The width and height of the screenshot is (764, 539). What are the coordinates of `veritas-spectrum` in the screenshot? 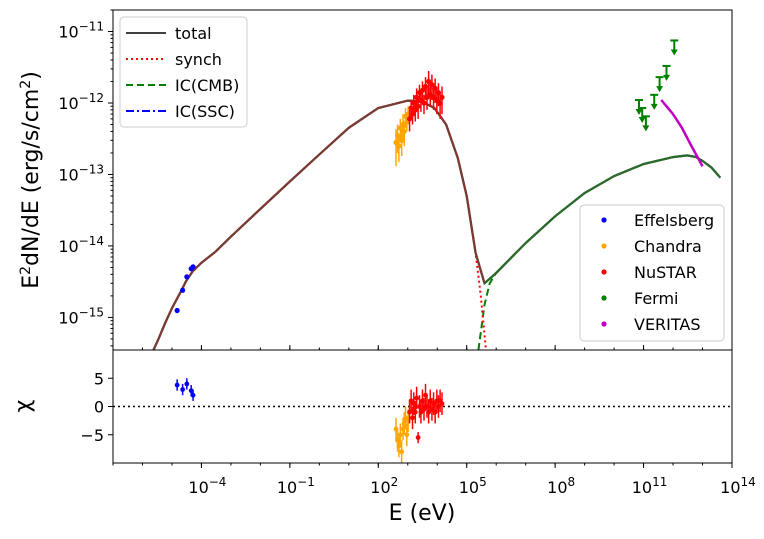 It's located at (682, 133).